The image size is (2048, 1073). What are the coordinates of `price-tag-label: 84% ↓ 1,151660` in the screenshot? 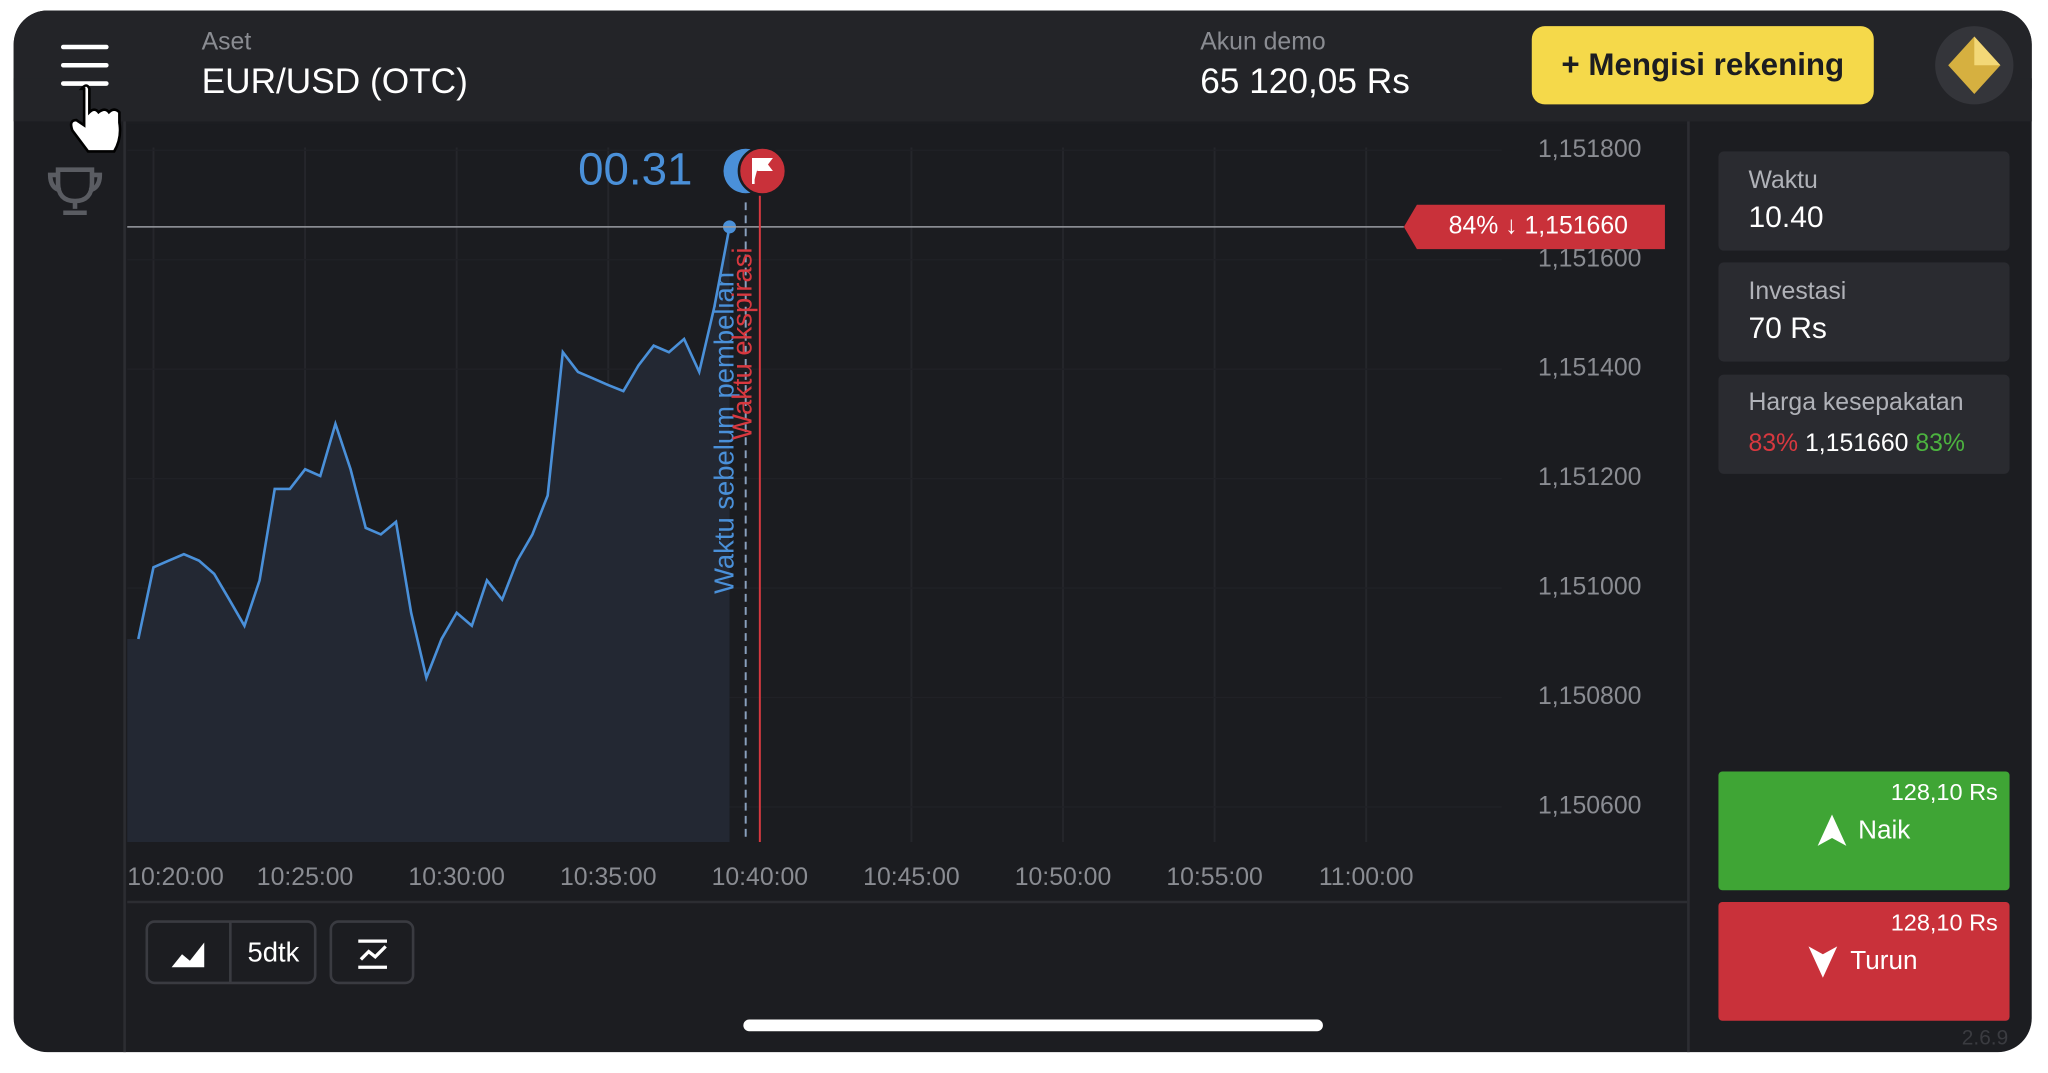 It's located at (1538, 225).